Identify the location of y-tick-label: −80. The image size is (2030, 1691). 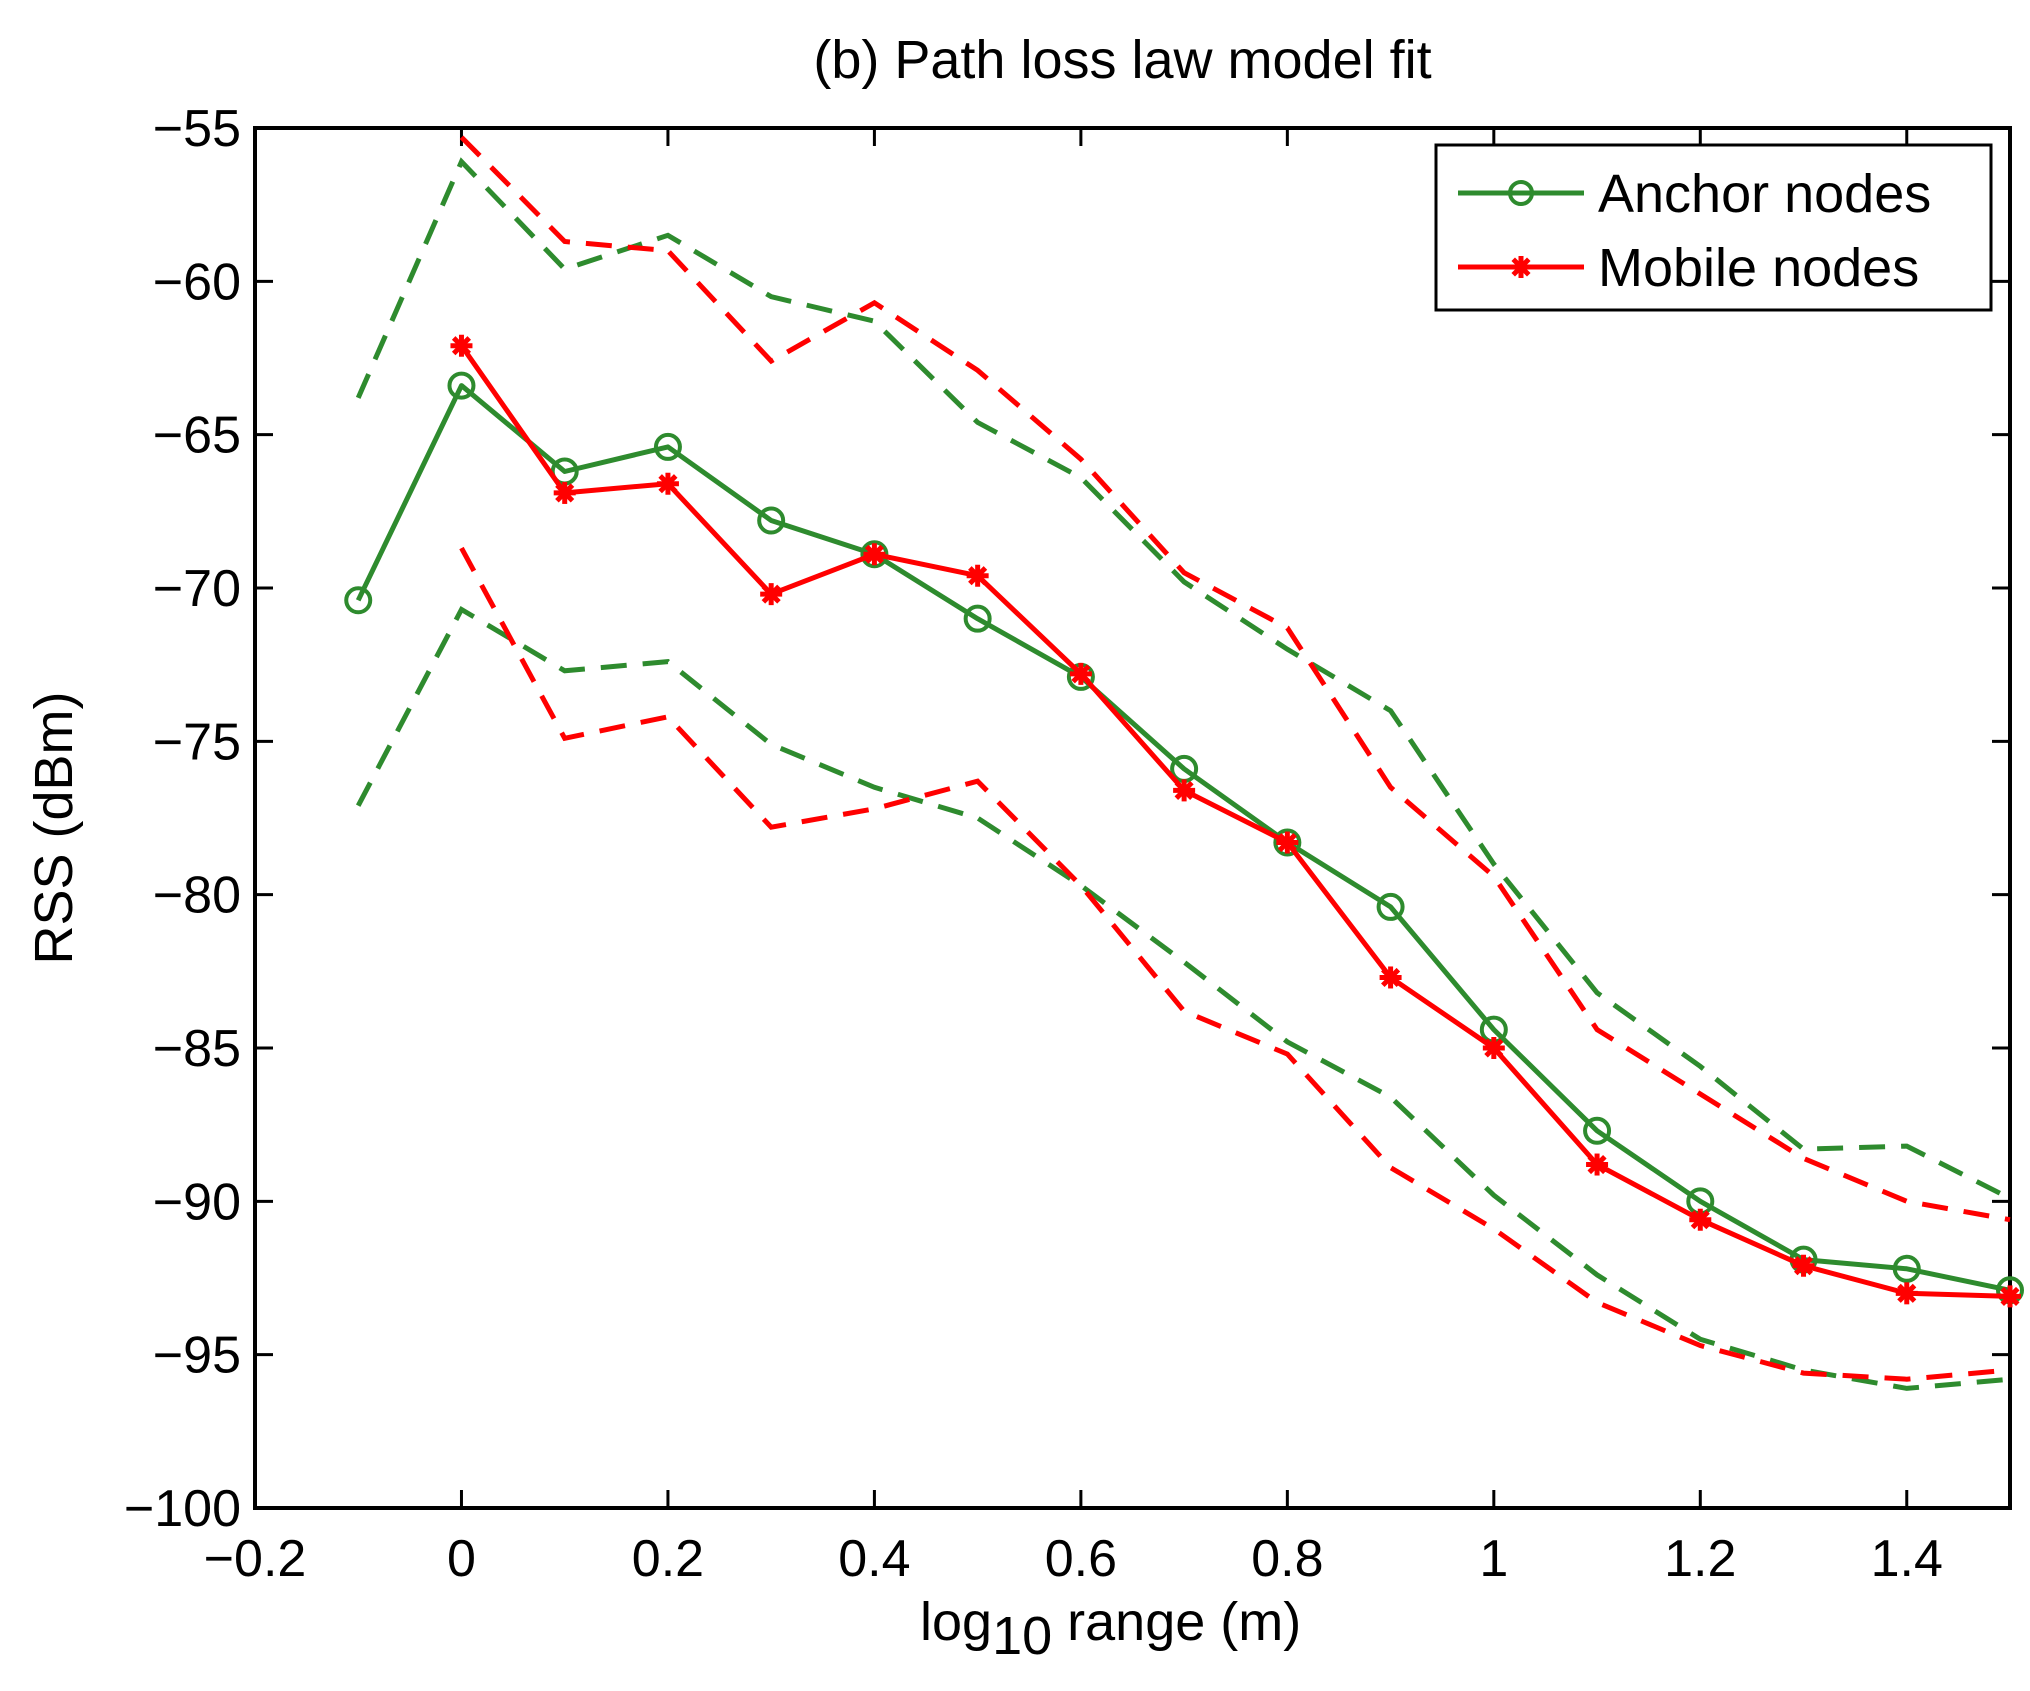
(197, 896).